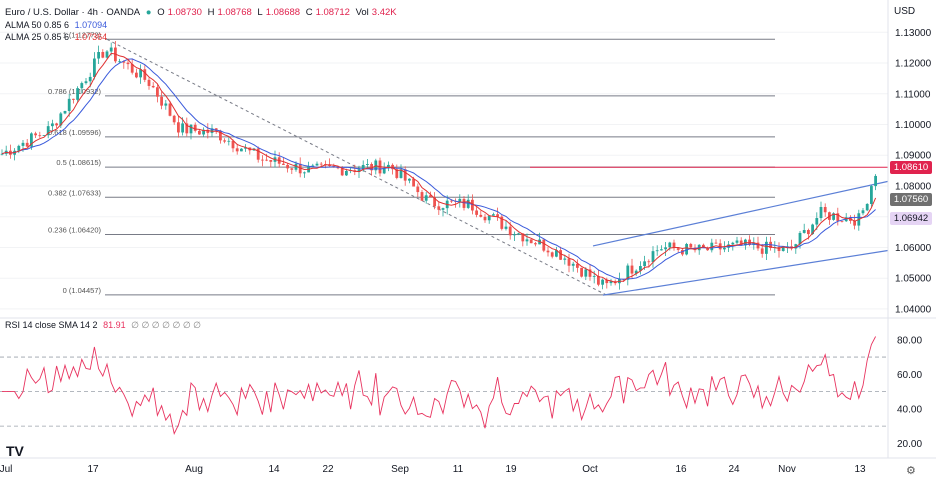 The height and width of the screenshot is (480, 936). What do you see at coordinates (913, 64) in the screenshot?
I see `price-tick-label: 1.12000` at bounding box center [913, 64].